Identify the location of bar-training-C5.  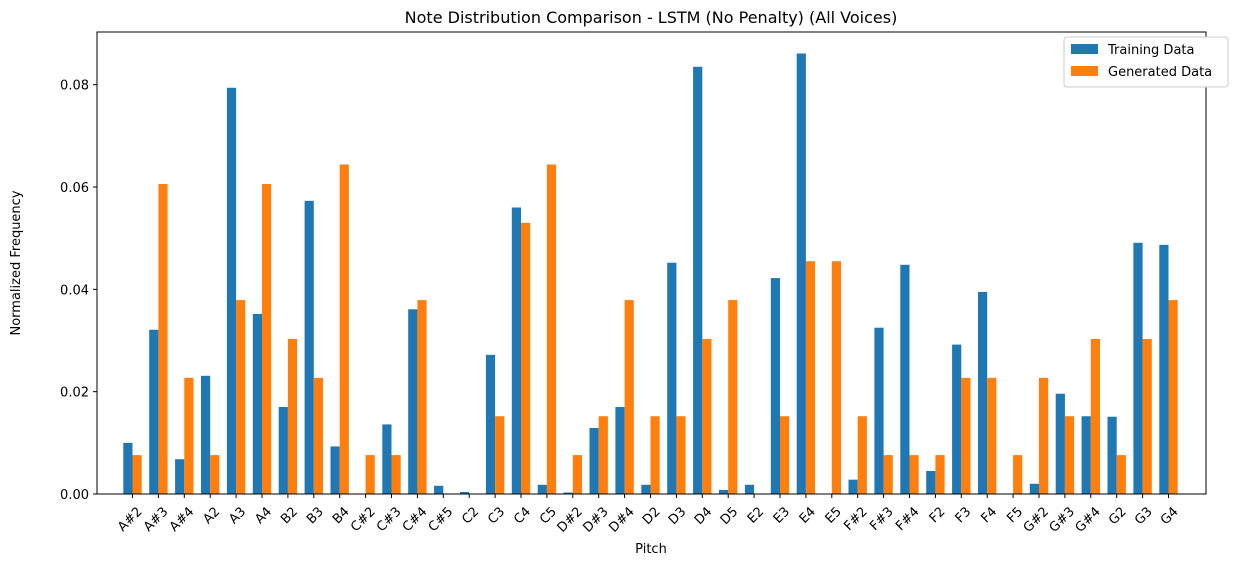
(542, 489).